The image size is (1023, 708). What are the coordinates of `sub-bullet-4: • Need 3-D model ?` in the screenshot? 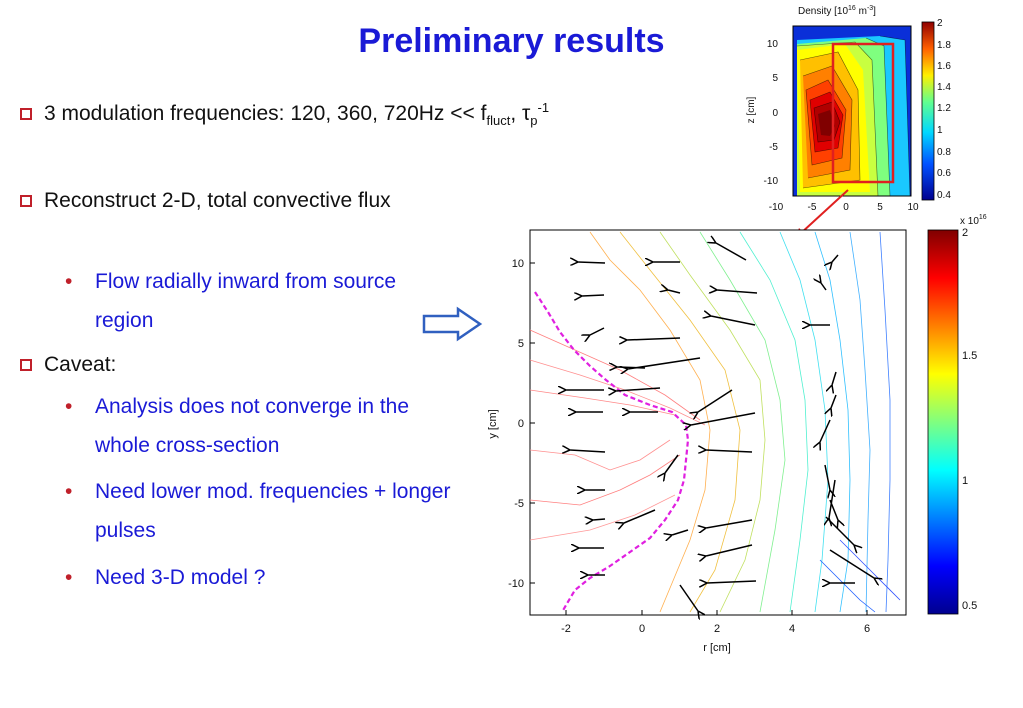 It's located at (260, 577).